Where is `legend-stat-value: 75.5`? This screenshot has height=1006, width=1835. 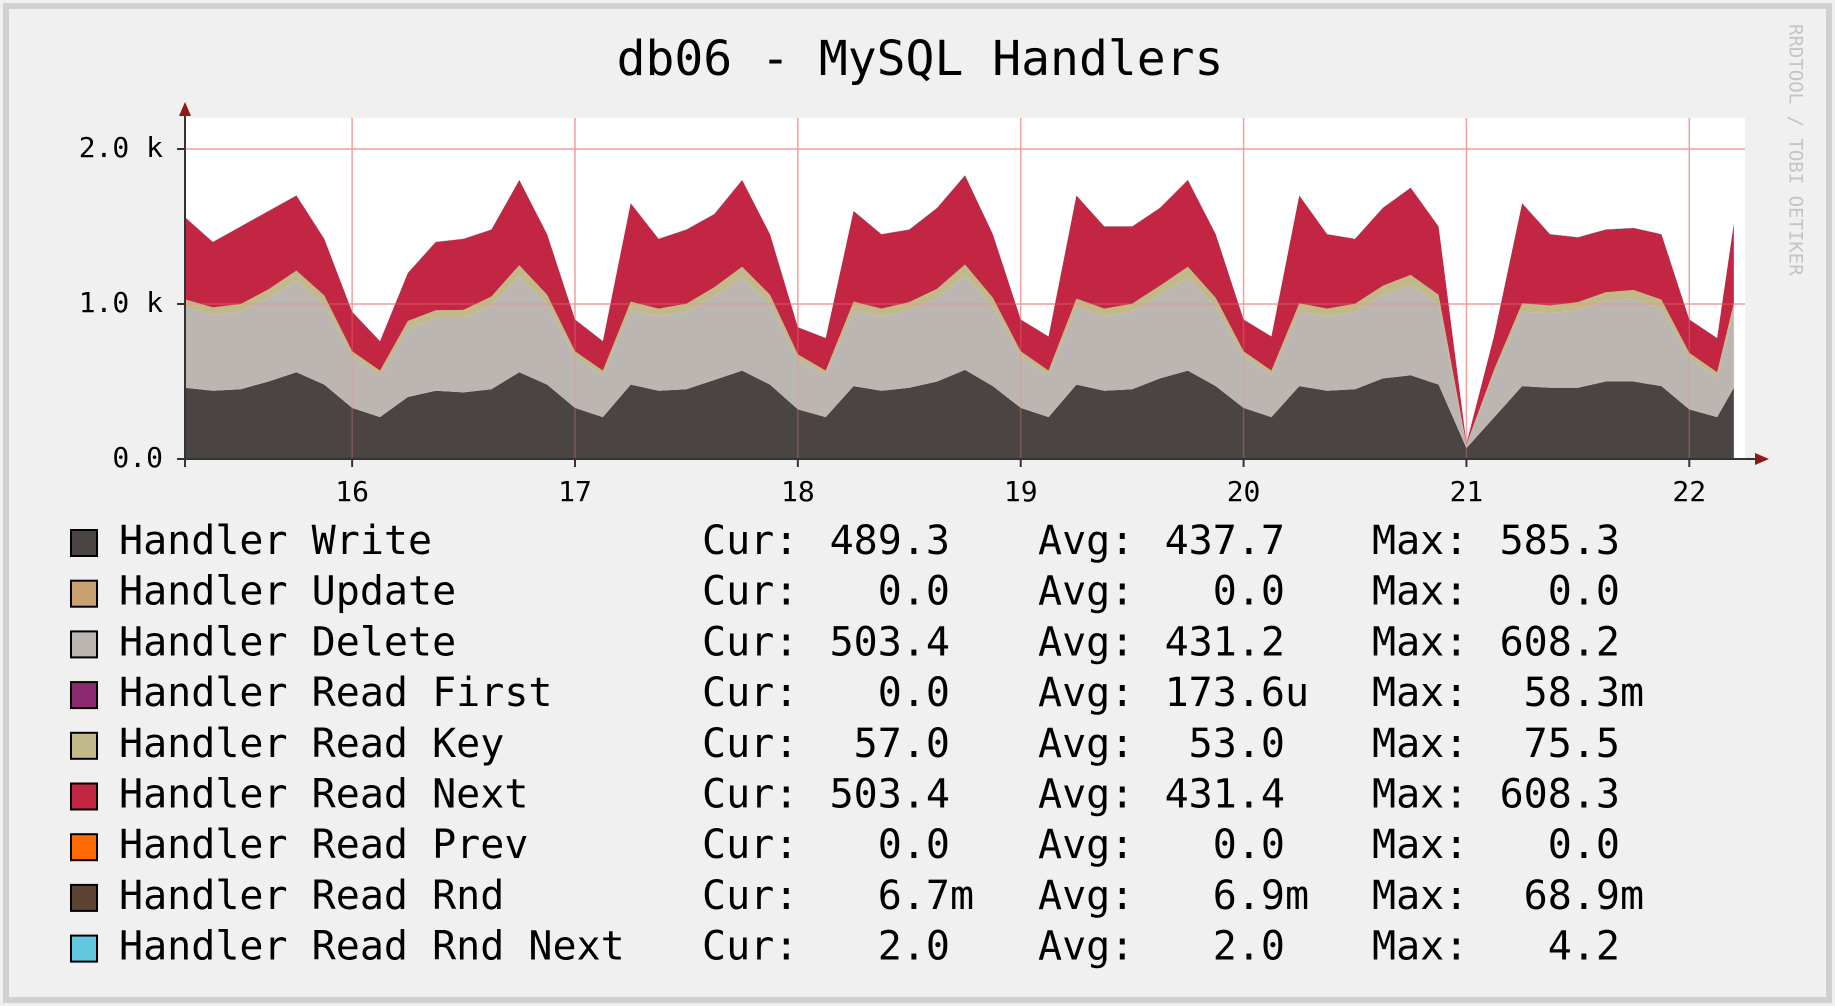
legend-stat-value: 75.5 is located at coordinates (1572, 744).